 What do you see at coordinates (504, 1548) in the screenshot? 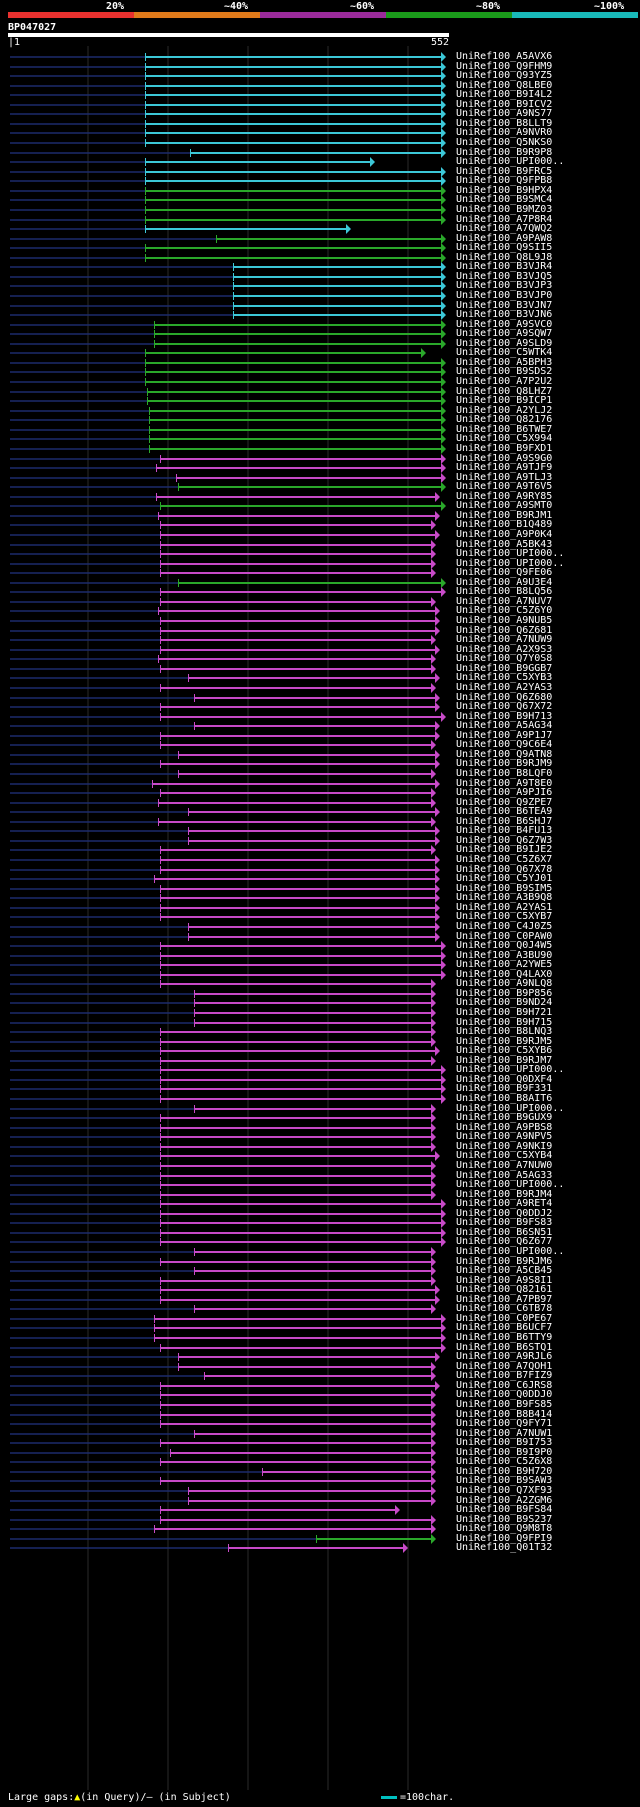
I see `hit-label: UniRef100_Q01T32` at bounding box center [504, 1548].